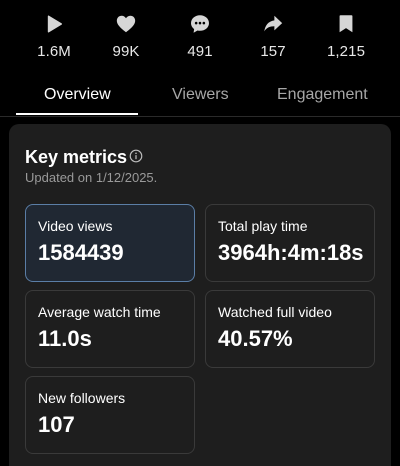 The height and width of the screenshot is (466, 400). Describe the element at coordinates (255, 338) in the screenshot. I see `metric-value: 40.57%` at that location.